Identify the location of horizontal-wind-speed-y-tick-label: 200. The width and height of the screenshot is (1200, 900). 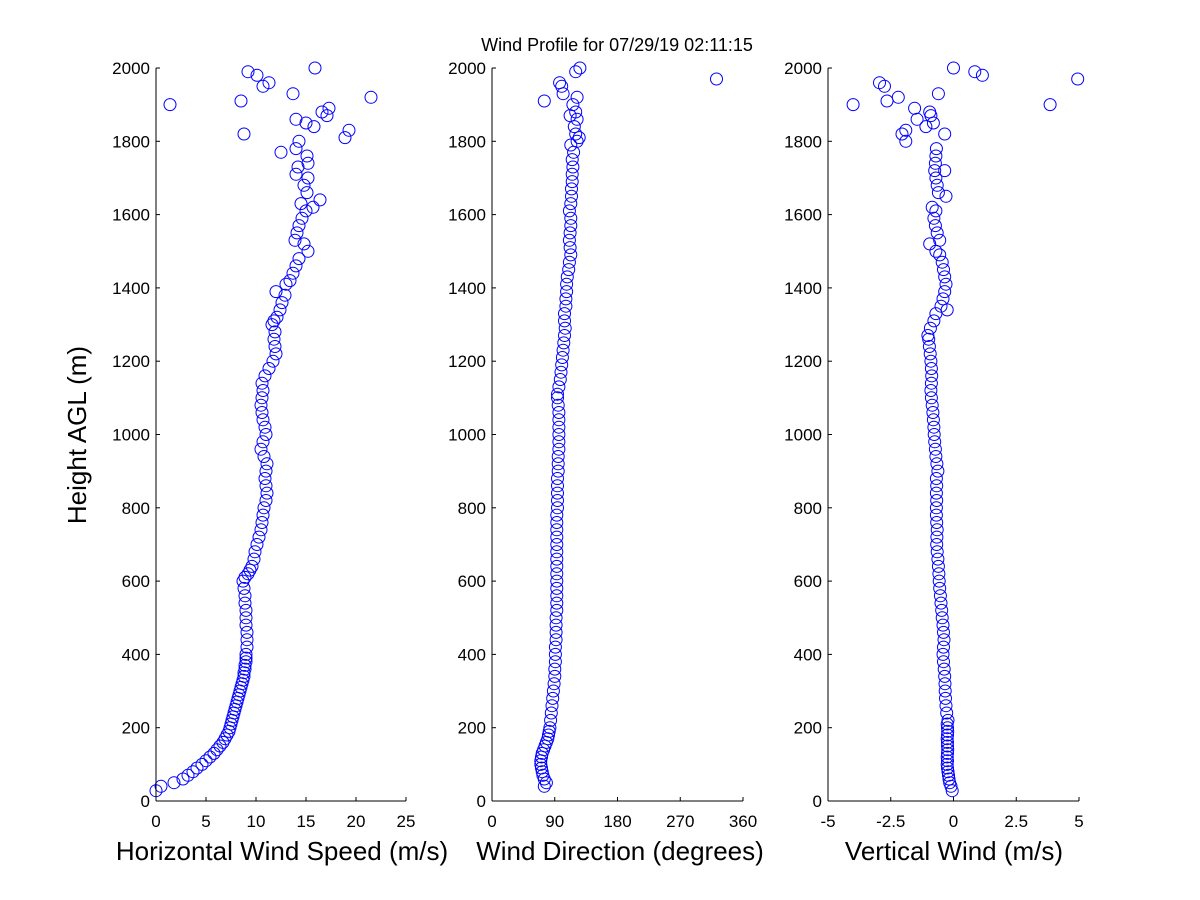
(136, 728).